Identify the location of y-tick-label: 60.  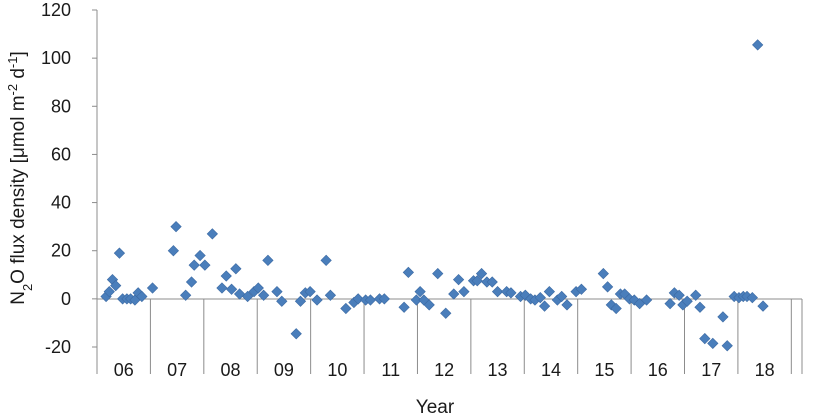
(61, 154).